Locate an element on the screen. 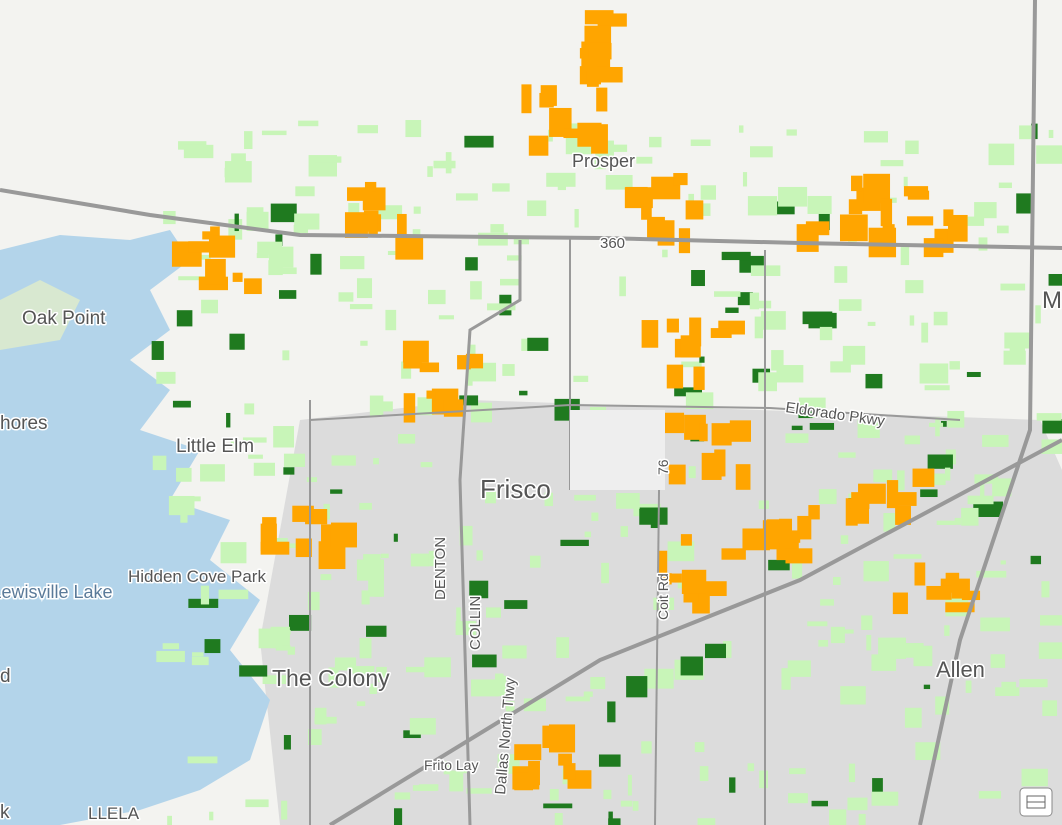 This screenshot has height=825, width=1062. basemap-icon is located at coordinates (1036, 802).